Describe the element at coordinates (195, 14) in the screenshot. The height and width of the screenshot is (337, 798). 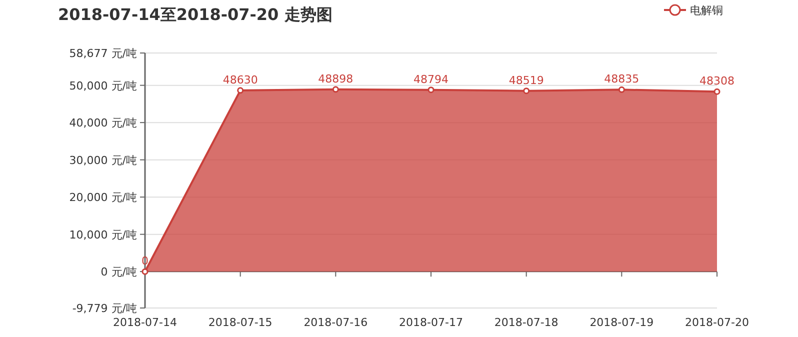
I see `chart-title: 2018-07-14至2018-07-20 走势图` at that location.